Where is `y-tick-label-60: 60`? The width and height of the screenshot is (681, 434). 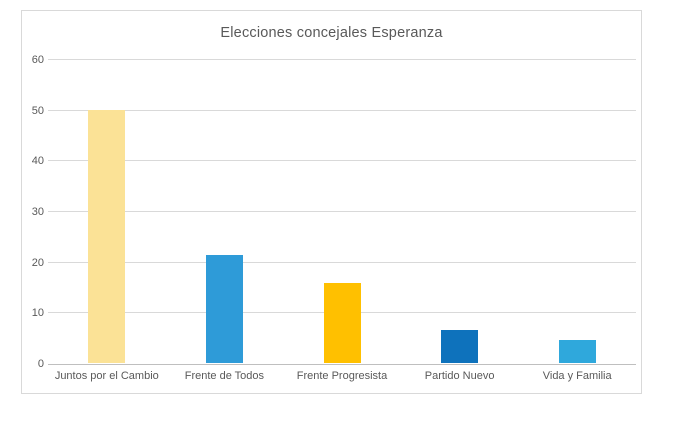
y-tick-label-60: 60 is located at coordinates (37, 60).